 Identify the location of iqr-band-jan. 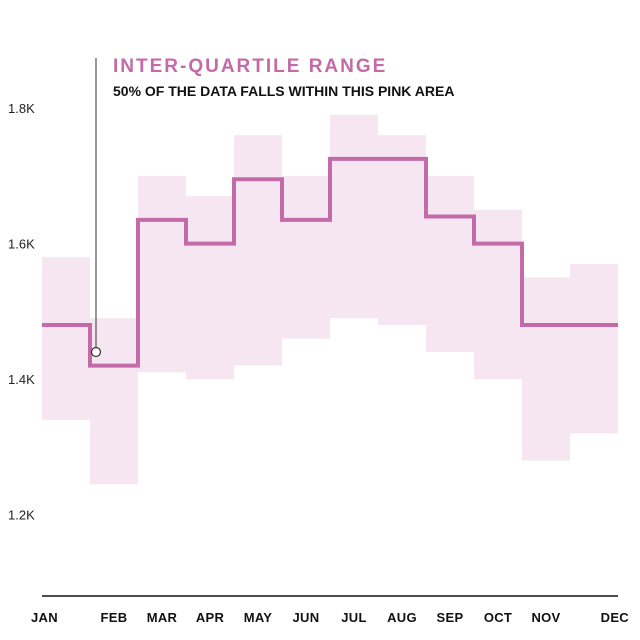
(66, 338).